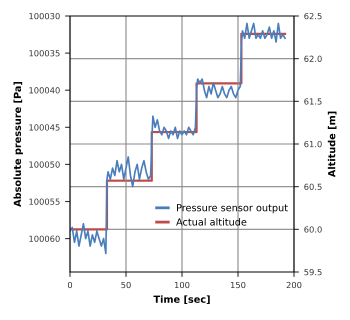  Describe the element at coordinates (44, 53) in the screenshot. I see `y-tick-label: 100035` at that location.